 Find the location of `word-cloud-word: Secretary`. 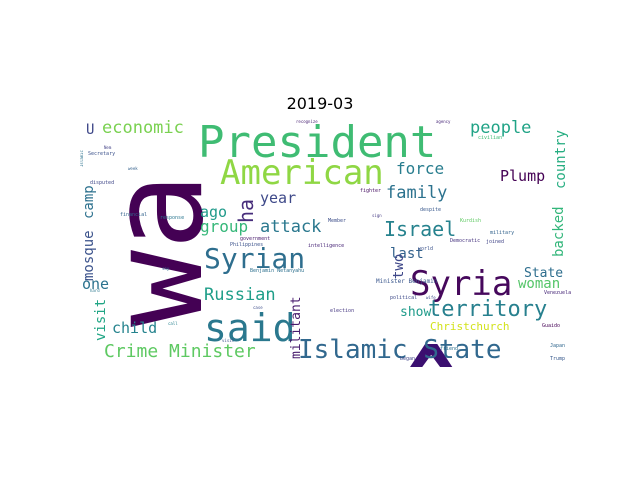

word-cloud-word: Secretary is located at coordinates (102, 154).